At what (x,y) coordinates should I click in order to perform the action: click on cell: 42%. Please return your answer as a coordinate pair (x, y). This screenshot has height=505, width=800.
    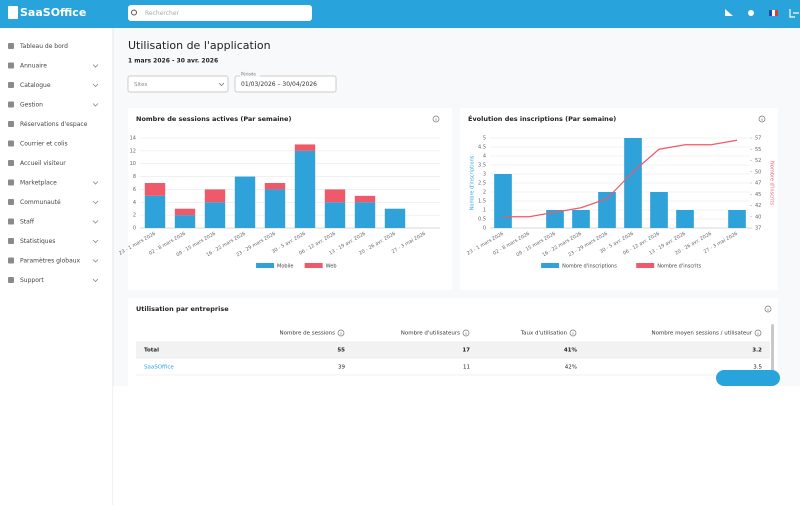
    Looking at the image, I should click on (571, 368).